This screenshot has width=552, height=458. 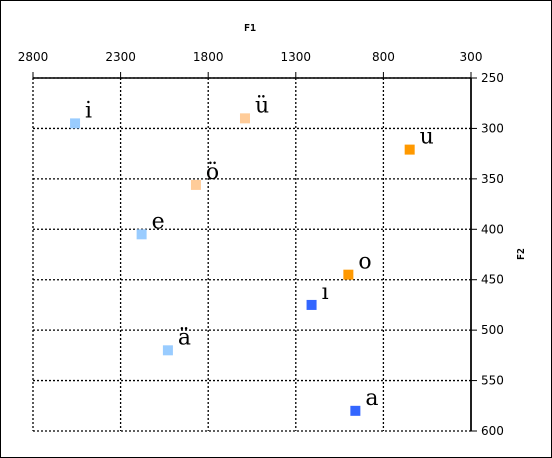 I want to click on x-tick-label: 1800, so click(x=208, y=57).